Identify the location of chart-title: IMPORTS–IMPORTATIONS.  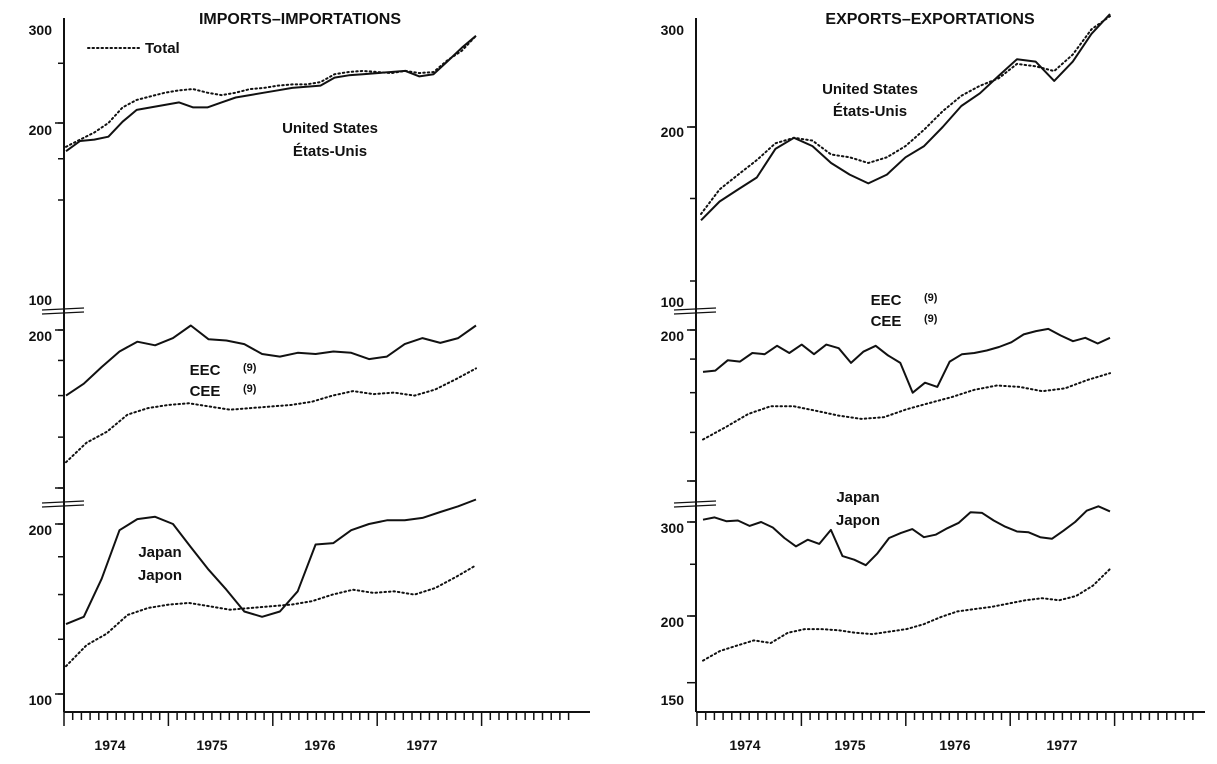
(300, 19).